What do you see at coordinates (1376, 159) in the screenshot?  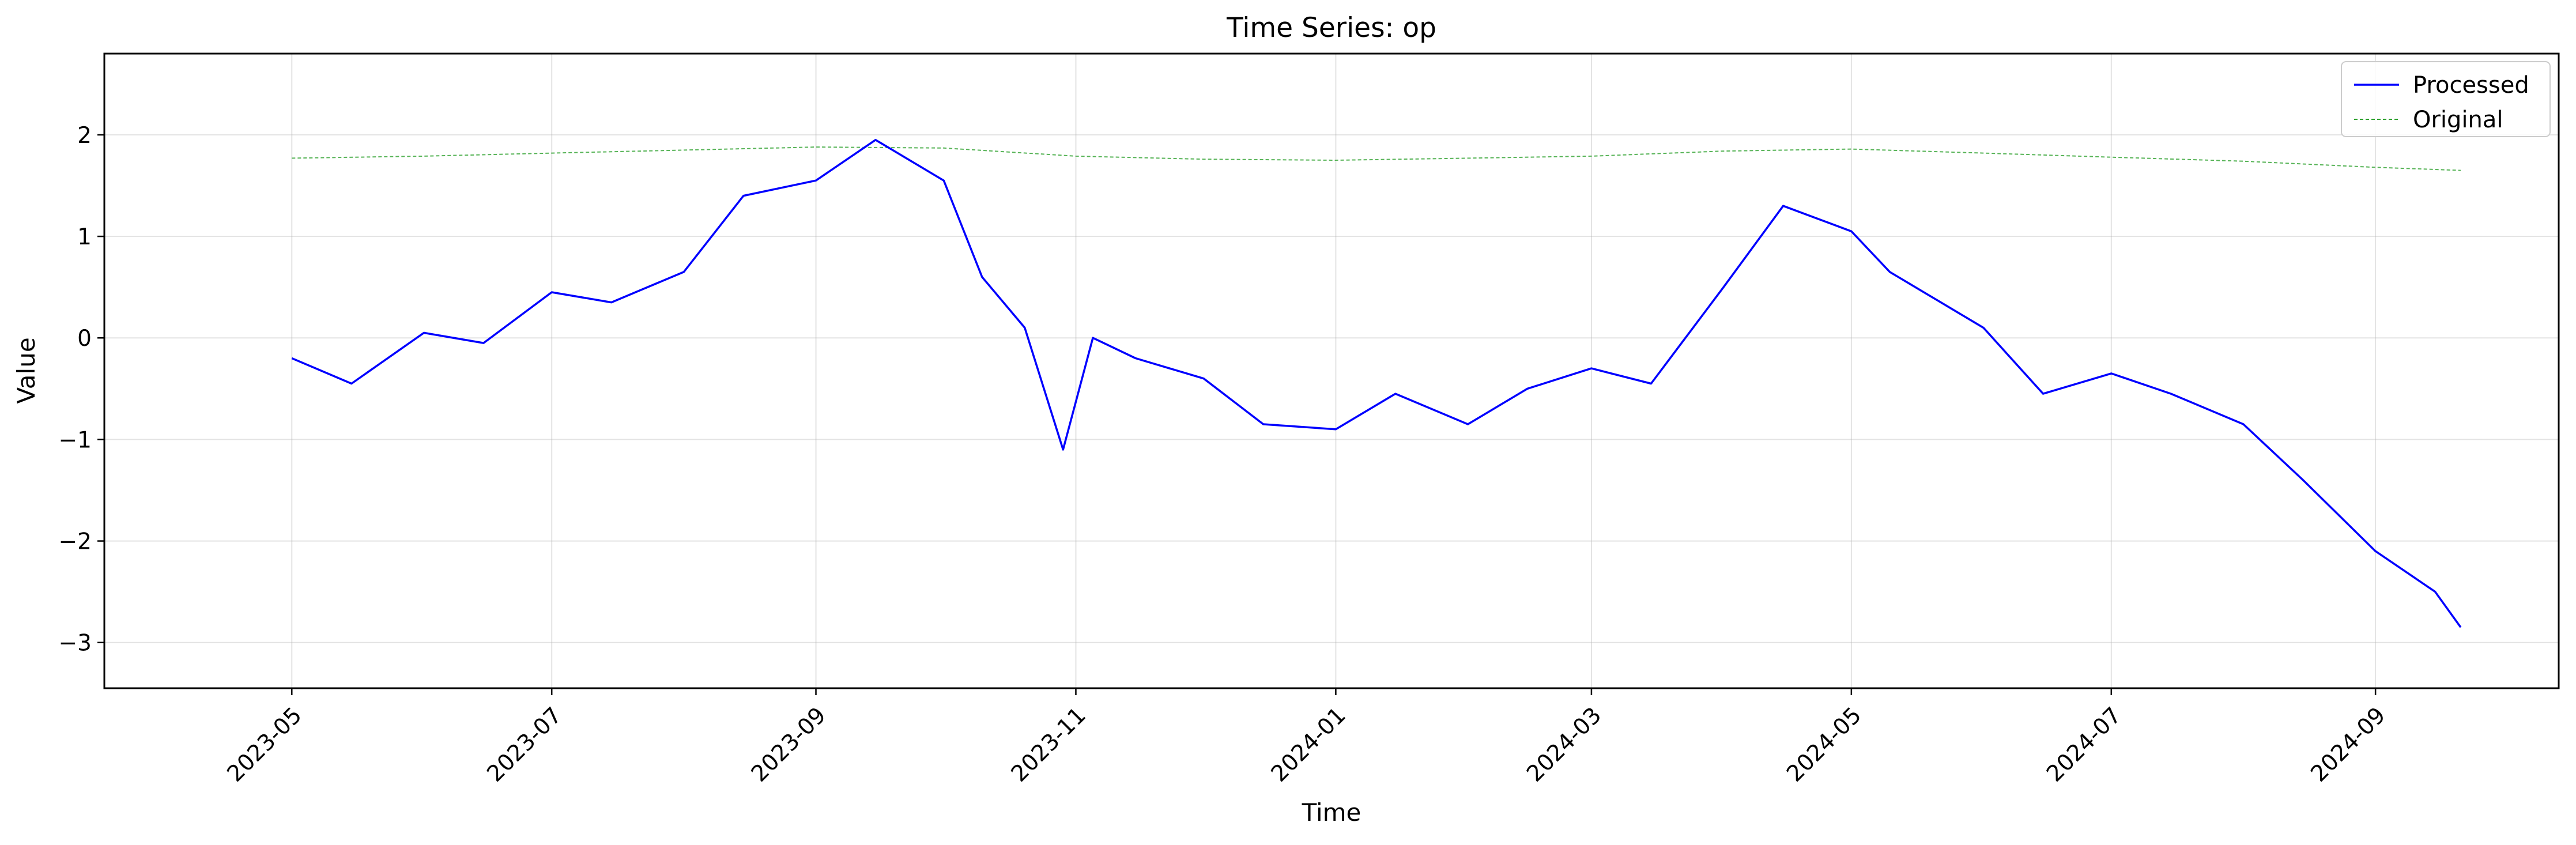 I see `series-line-original` at bounding box center [1376, 159].